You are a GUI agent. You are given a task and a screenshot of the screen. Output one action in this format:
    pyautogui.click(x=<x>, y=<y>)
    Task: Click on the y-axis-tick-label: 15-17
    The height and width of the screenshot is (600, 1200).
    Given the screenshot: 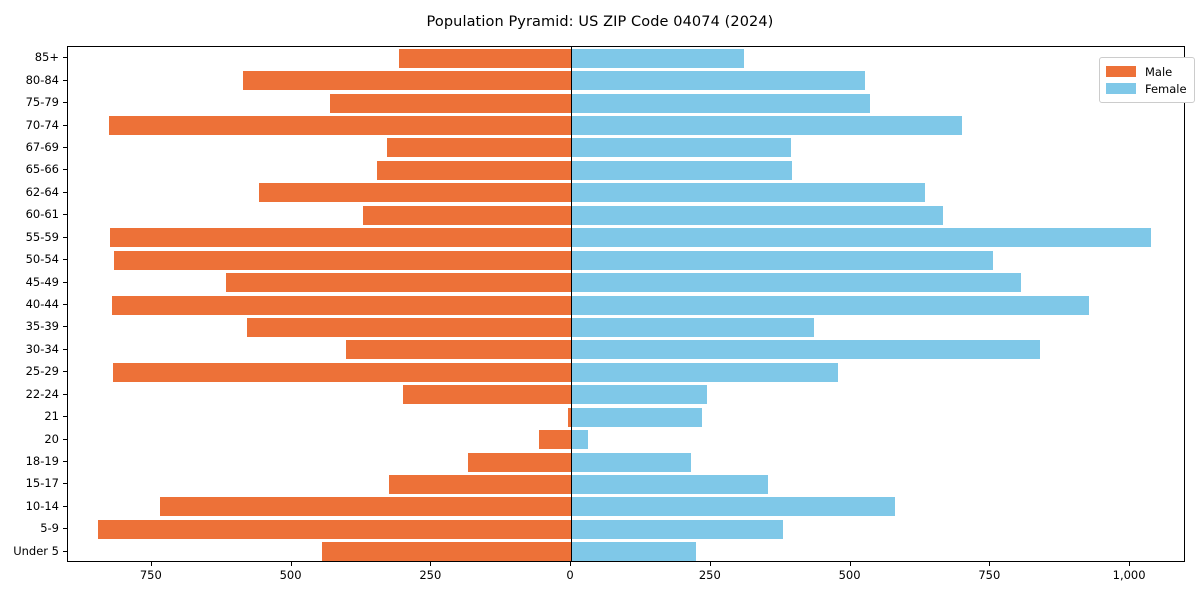 What is the action you would take?
    pyautogui.click(x=42, y=483)
    